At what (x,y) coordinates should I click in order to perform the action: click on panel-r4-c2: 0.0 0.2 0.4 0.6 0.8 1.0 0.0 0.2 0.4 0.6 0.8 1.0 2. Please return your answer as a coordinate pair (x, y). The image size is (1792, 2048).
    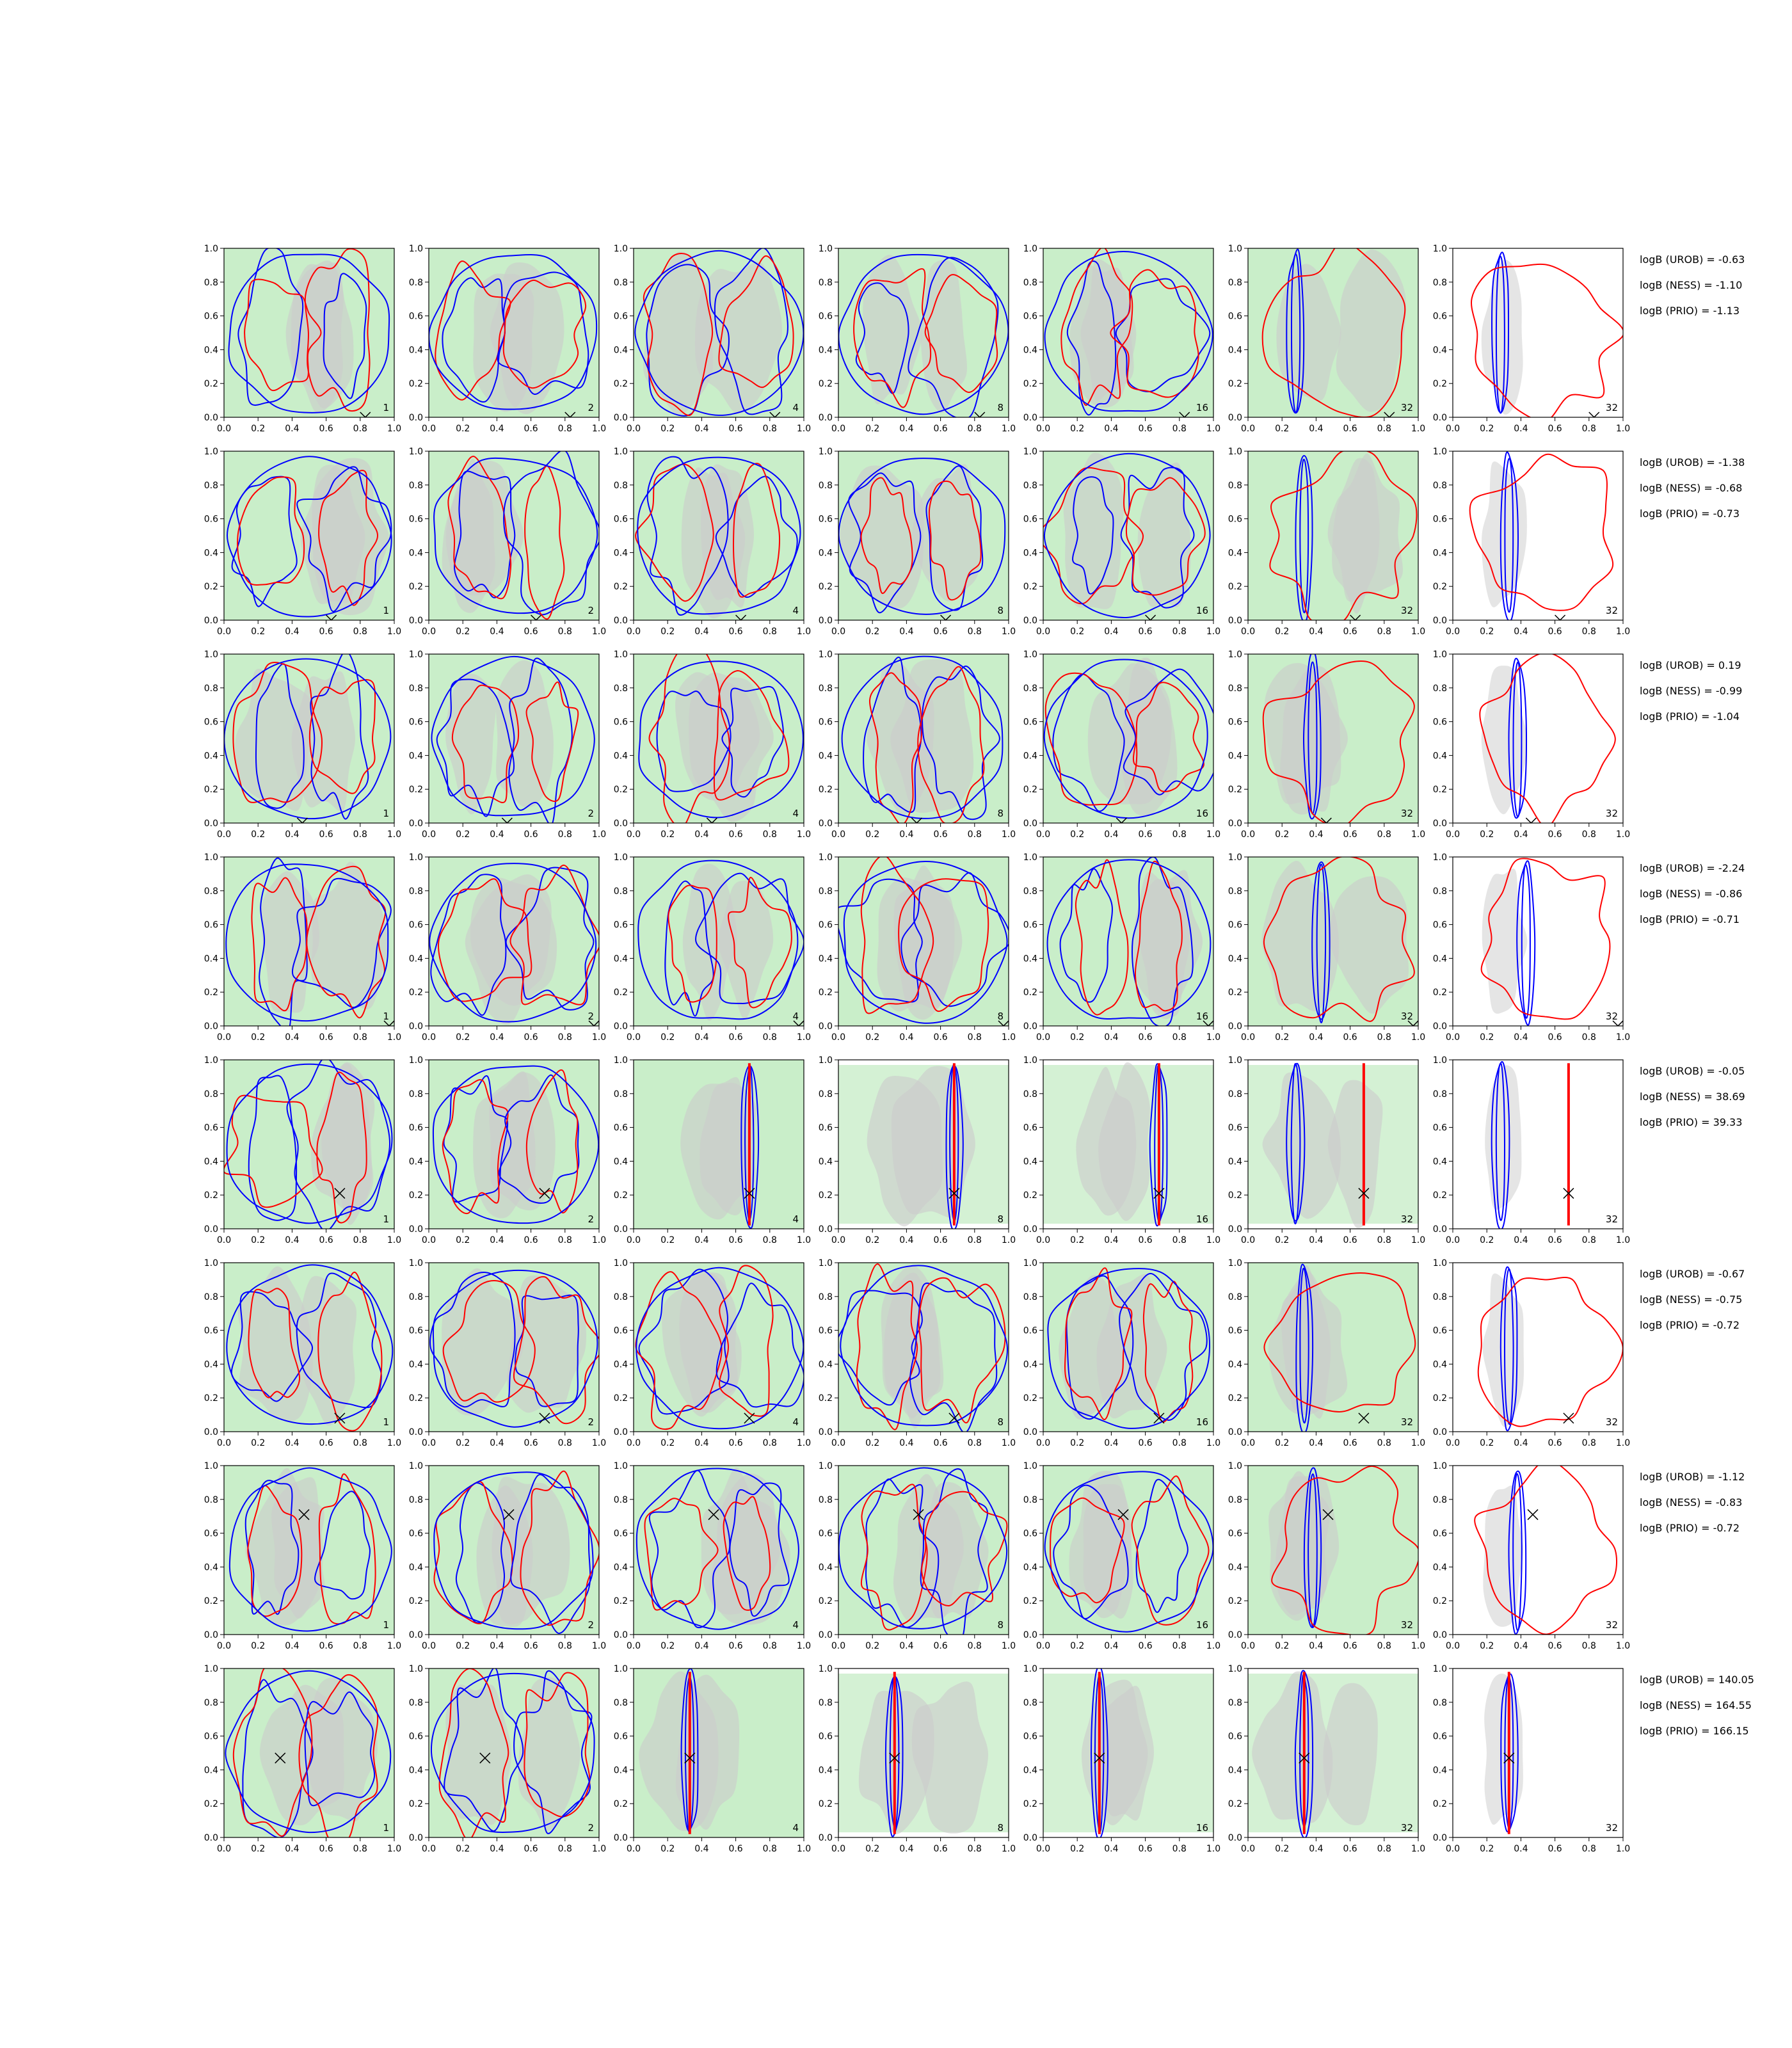
    Looking at the image, I should click on (507, 947).